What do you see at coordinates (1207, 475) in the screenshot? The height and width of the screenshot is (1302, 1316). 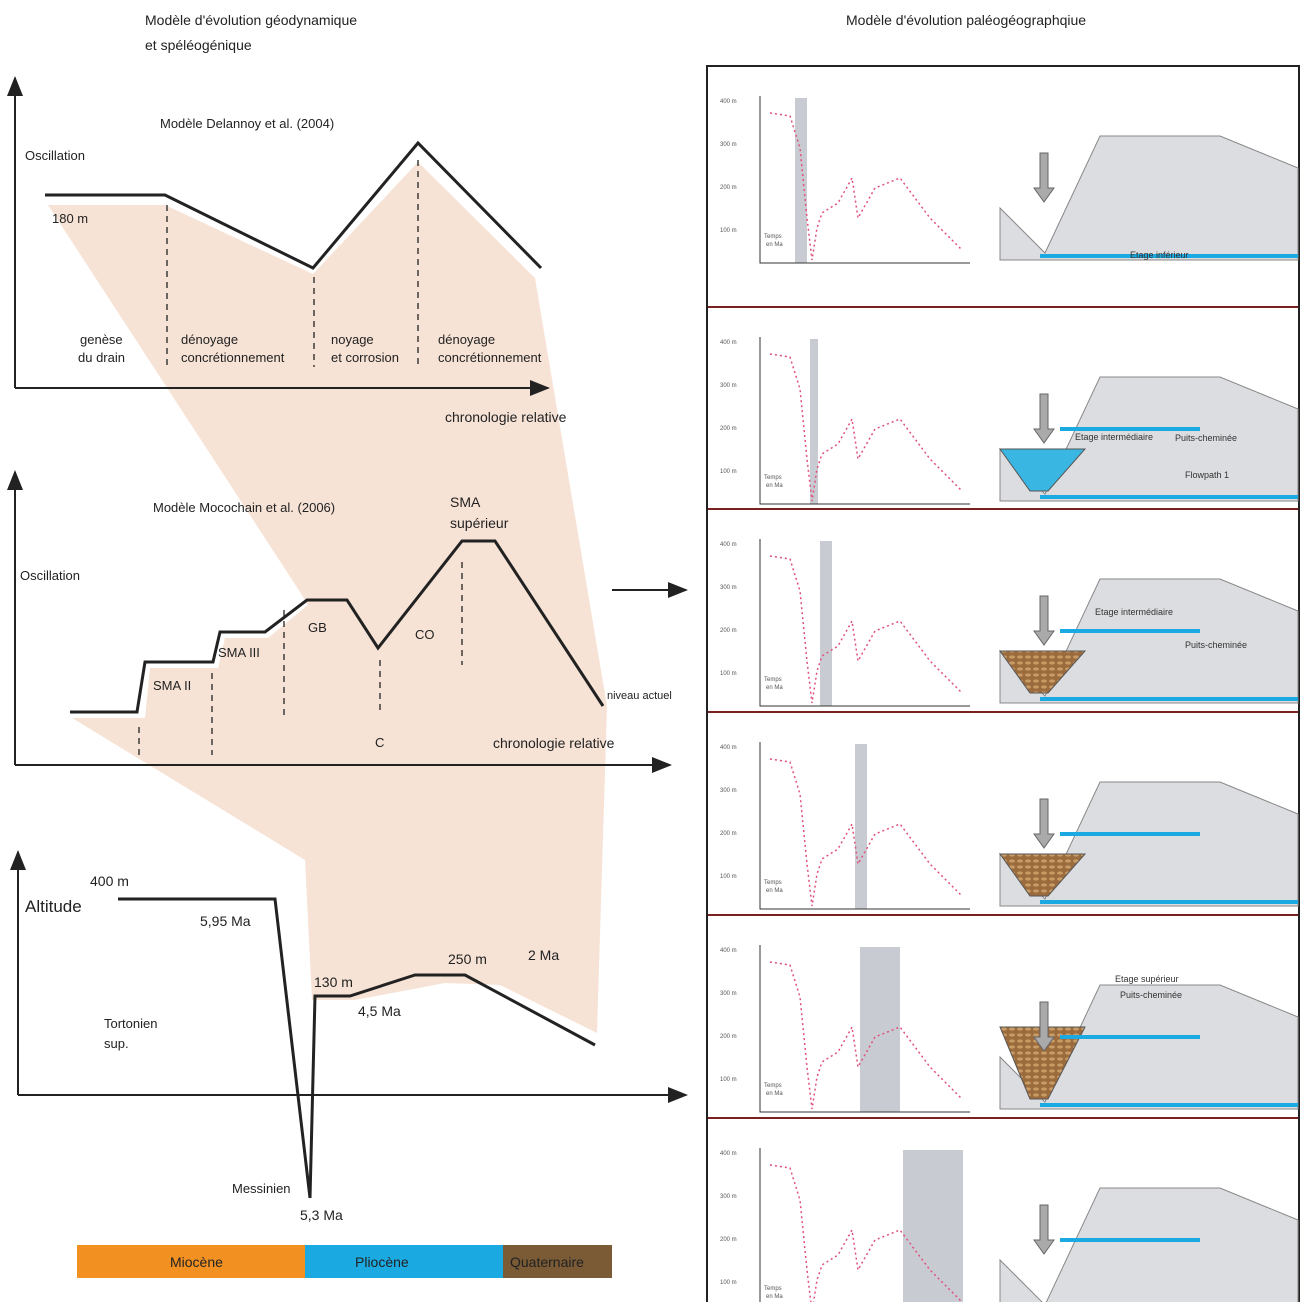 I see `annotation: Flowpath 1` at bounding box center [1207, 475].